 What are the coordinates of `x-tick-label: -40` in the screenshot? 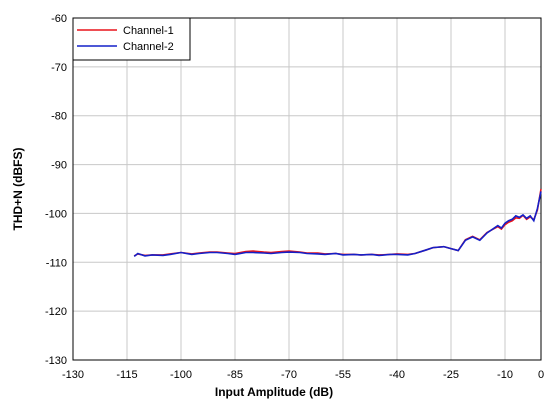 It's located at (397, 375).